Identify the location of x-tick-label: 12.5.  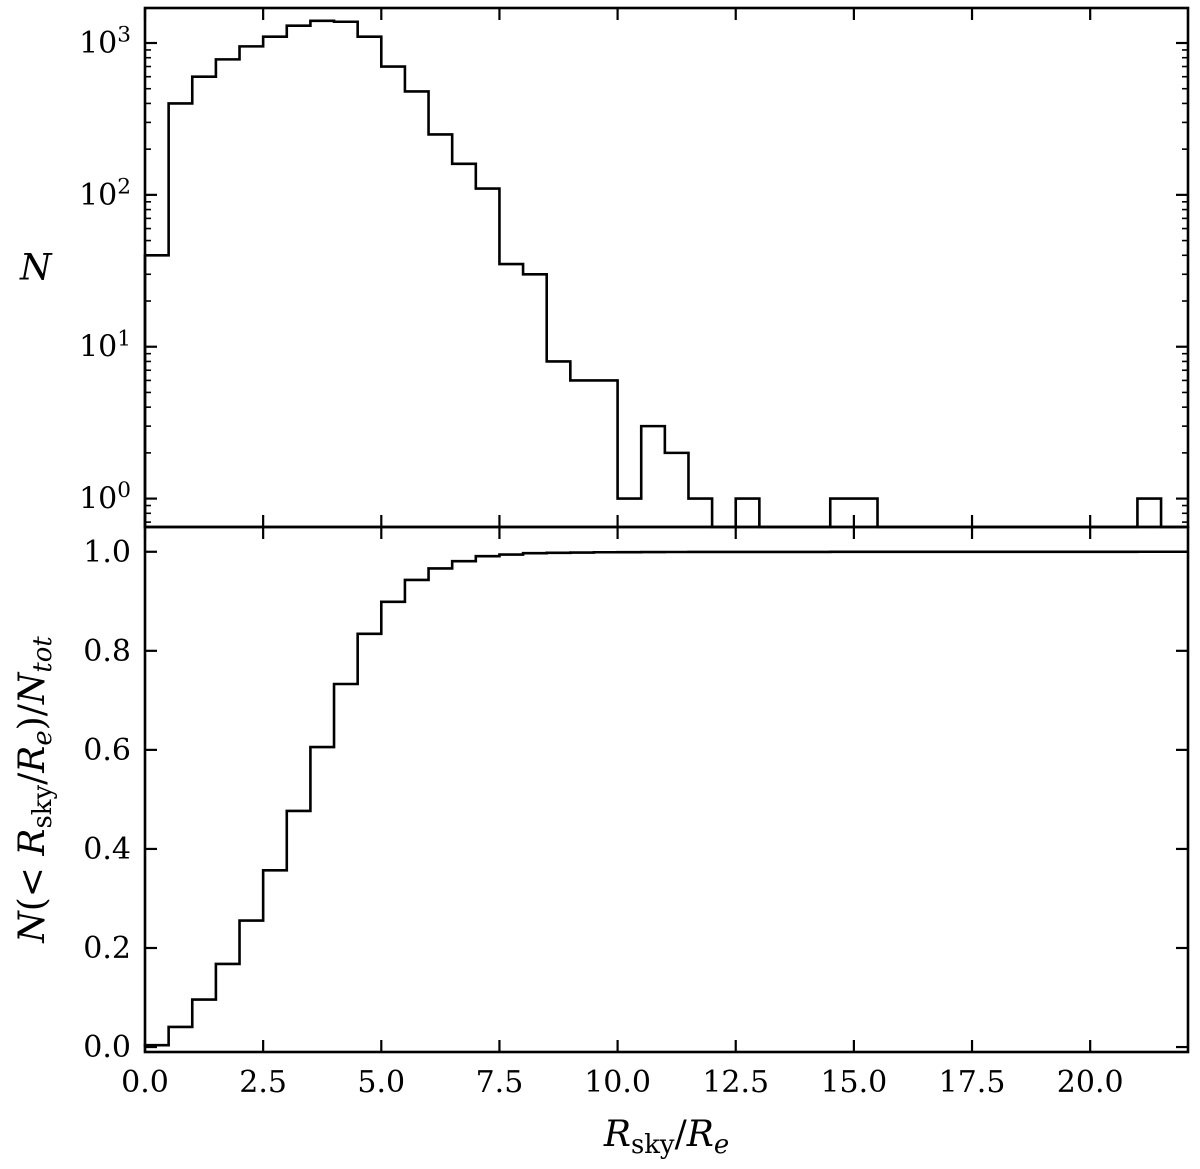
(735, 1082).